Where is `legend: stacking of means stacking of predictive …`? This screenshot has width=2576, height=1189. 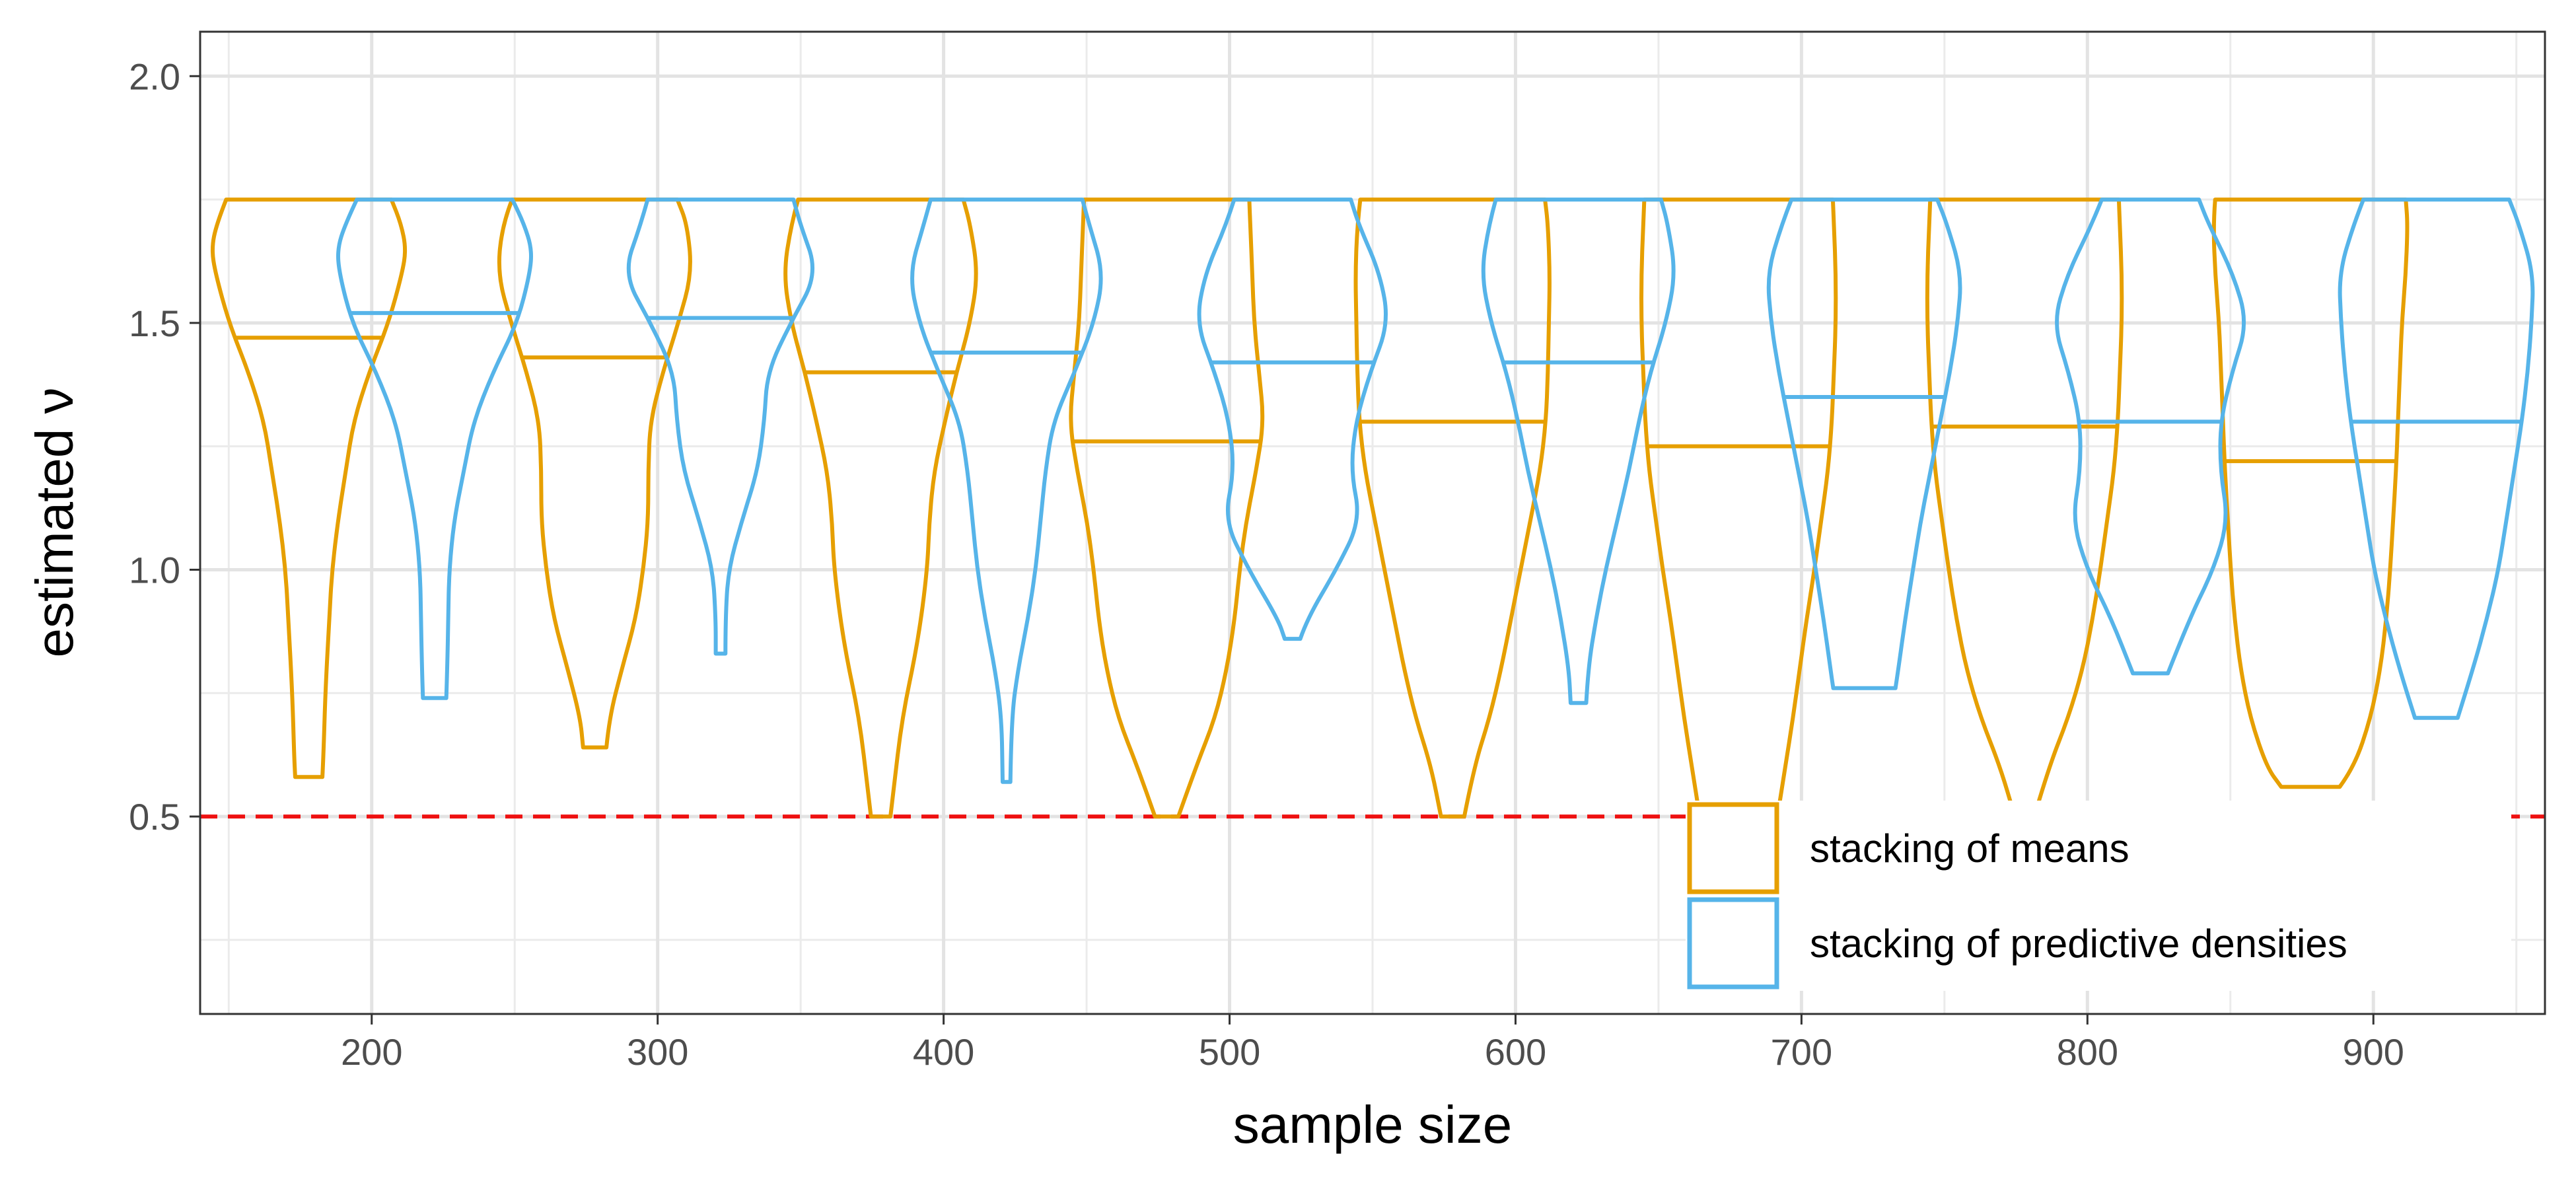
legend: stacking of means stacking of predictive … is located at coordinates (2099, 896).